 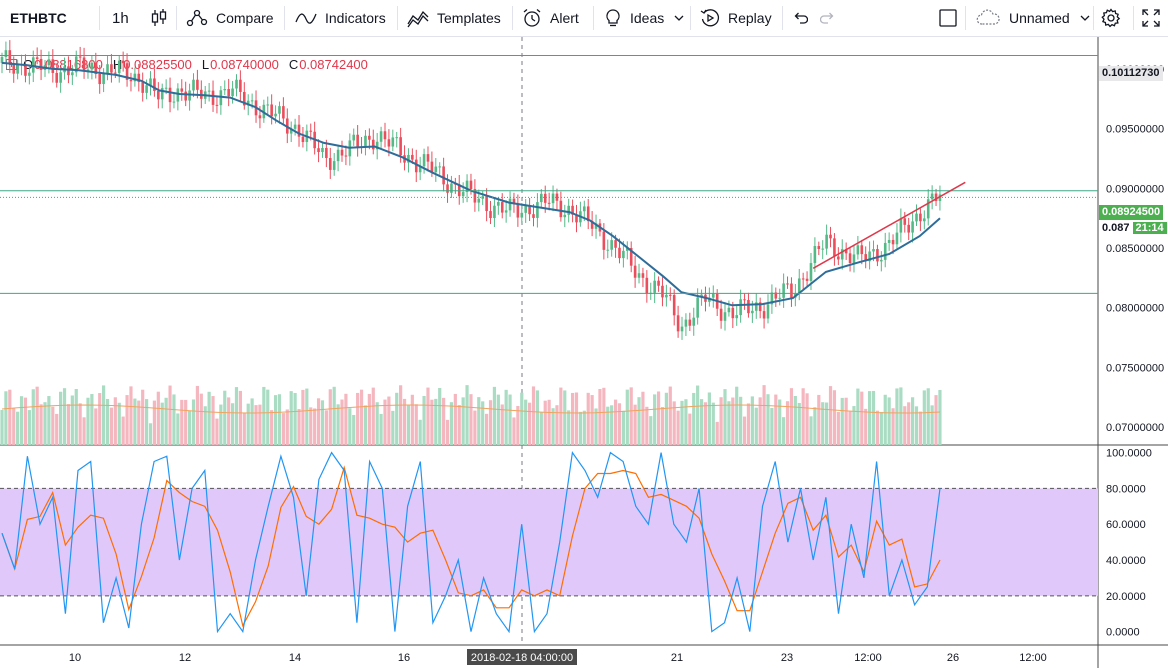 What do you see at coordinates (1154, 18) in the screenshot?
I see `fullscreen-button` at bounding box center [1154, 18].